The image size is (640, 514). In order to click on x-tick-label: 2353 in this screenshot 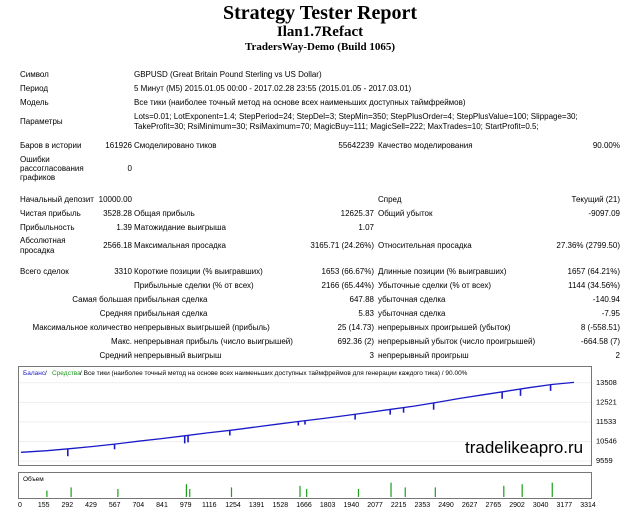, I will do `click(423, 505)`.